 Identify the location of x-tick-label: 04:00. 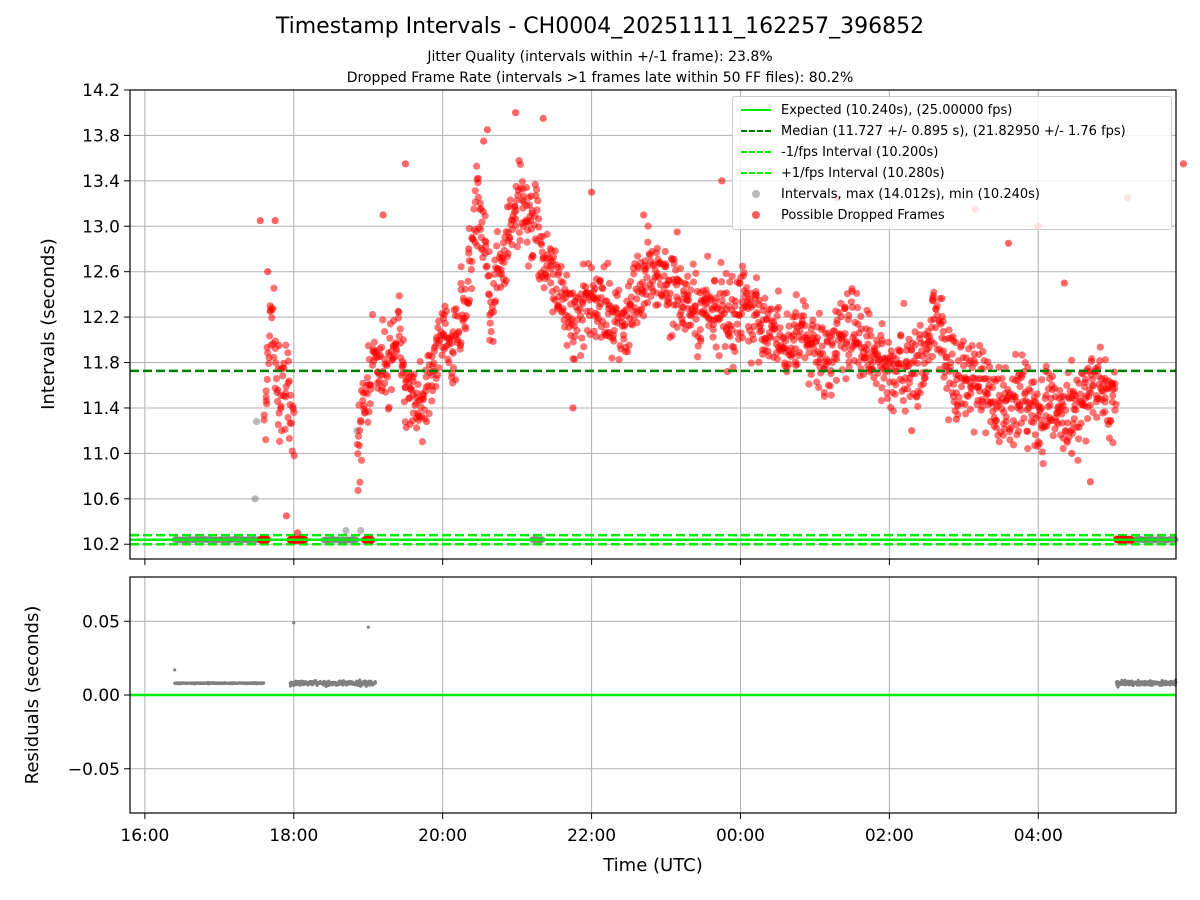
(1038, 836).